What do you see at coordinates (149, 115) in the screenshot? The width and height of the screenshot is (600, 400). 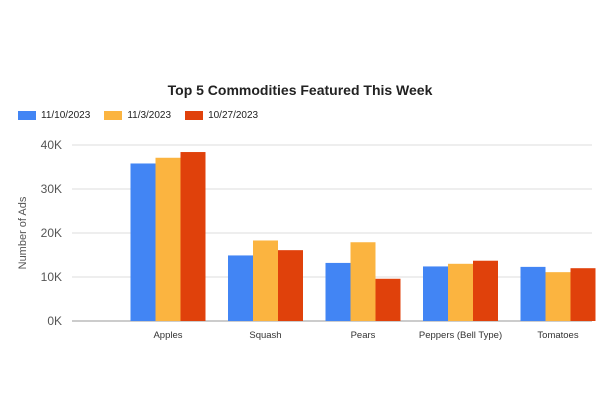 I see `legend-label-series-2: 11/3/2023` at bounding box center [149, 115].